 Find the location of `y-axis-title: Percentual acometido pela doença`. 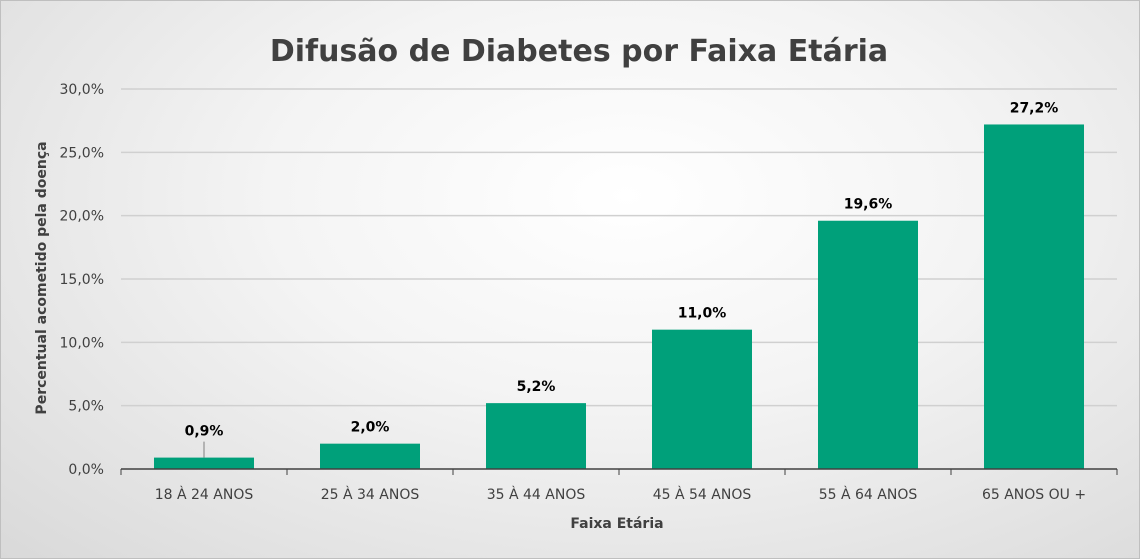

y-axis-title: Percentual acometido pela doença is located at coordinates (42, 277).